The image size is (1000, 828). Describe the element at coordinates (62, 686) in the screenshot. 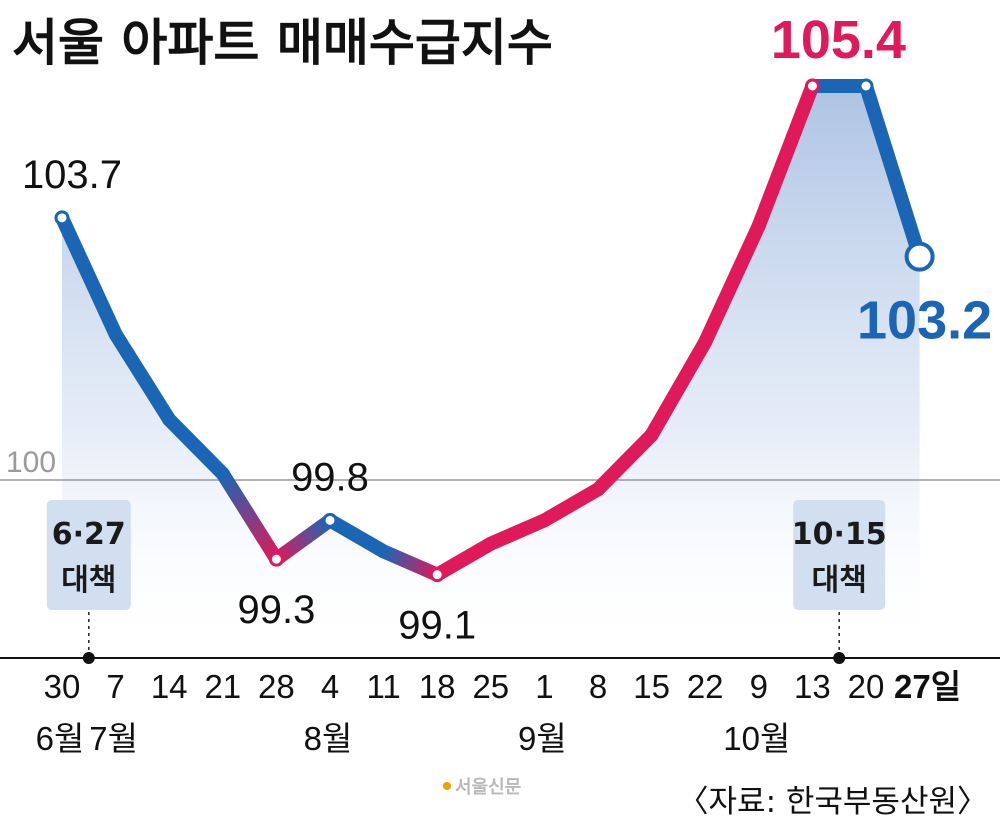

I see `x-tick-label: 30` at that location.